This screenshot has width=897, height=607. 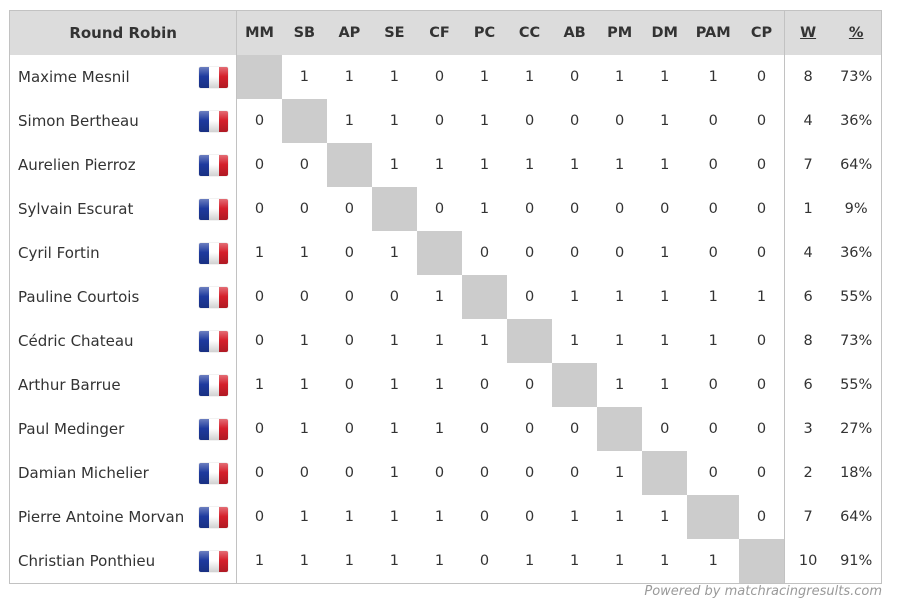 I want to click on powered-by-credit: Powered by matchracingresults.com, so click(x=763, y=591).